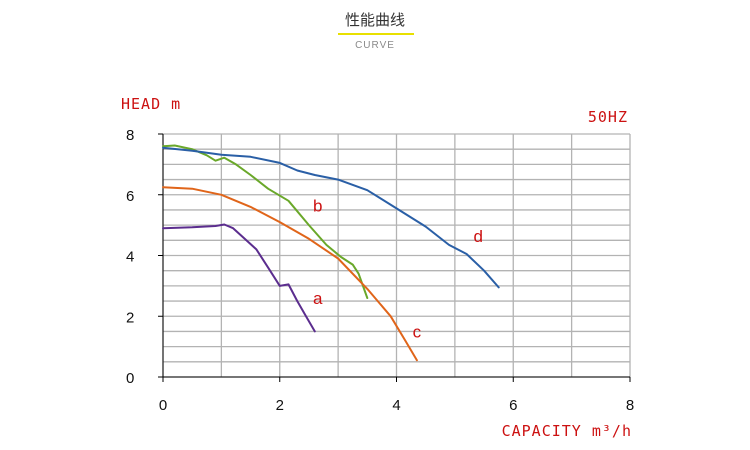 This screenshot has width=750, height=450. I want to click on x-tick-label: 4, so click(396, 405).